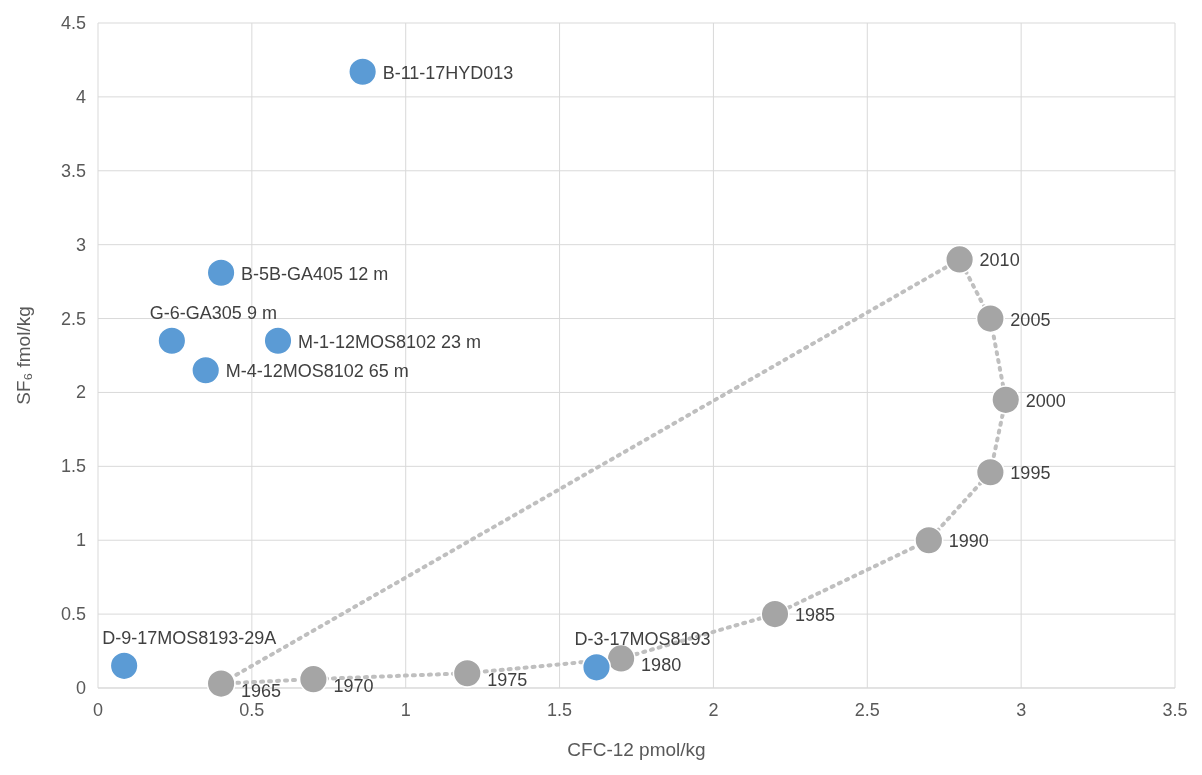 The image size is (1202, 775). I want to click on annotation: B-5B-GA405 12 m, so click(315, 273).